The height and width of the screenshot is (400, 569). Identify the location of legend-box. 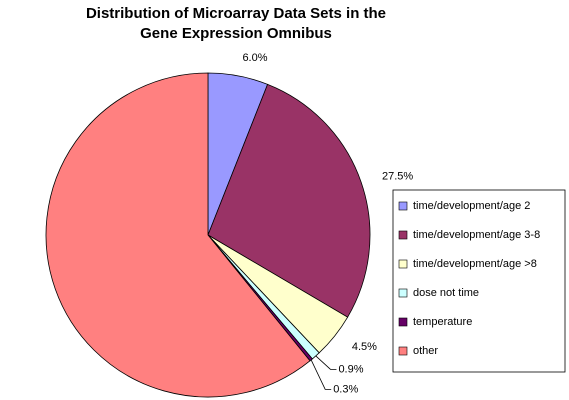
(479, 281).